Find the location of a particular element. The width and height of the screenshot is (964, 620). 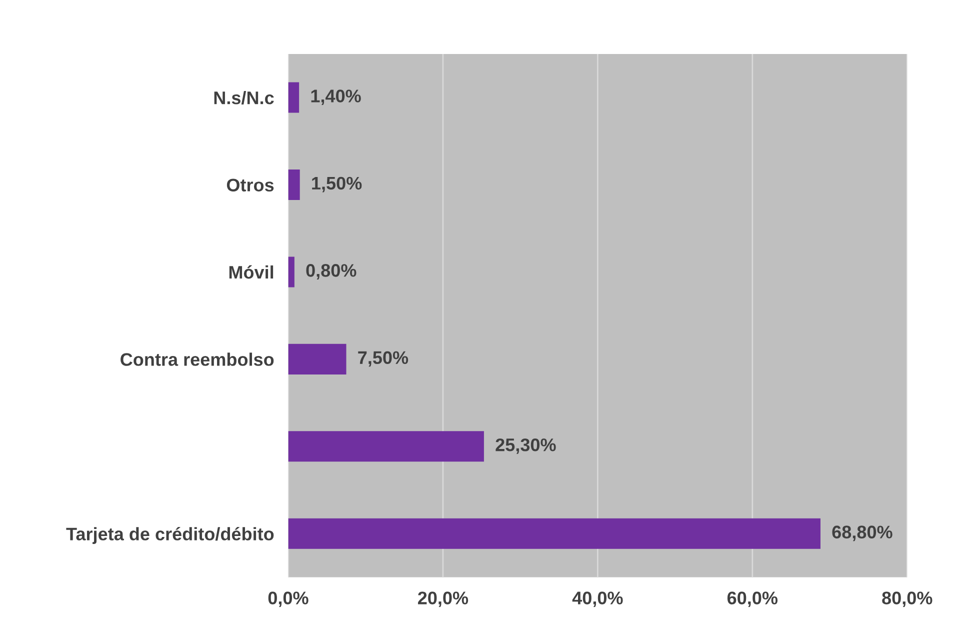

y-tick-label: Tarjeta de crédito/débito is located at coordinates (170, 535).